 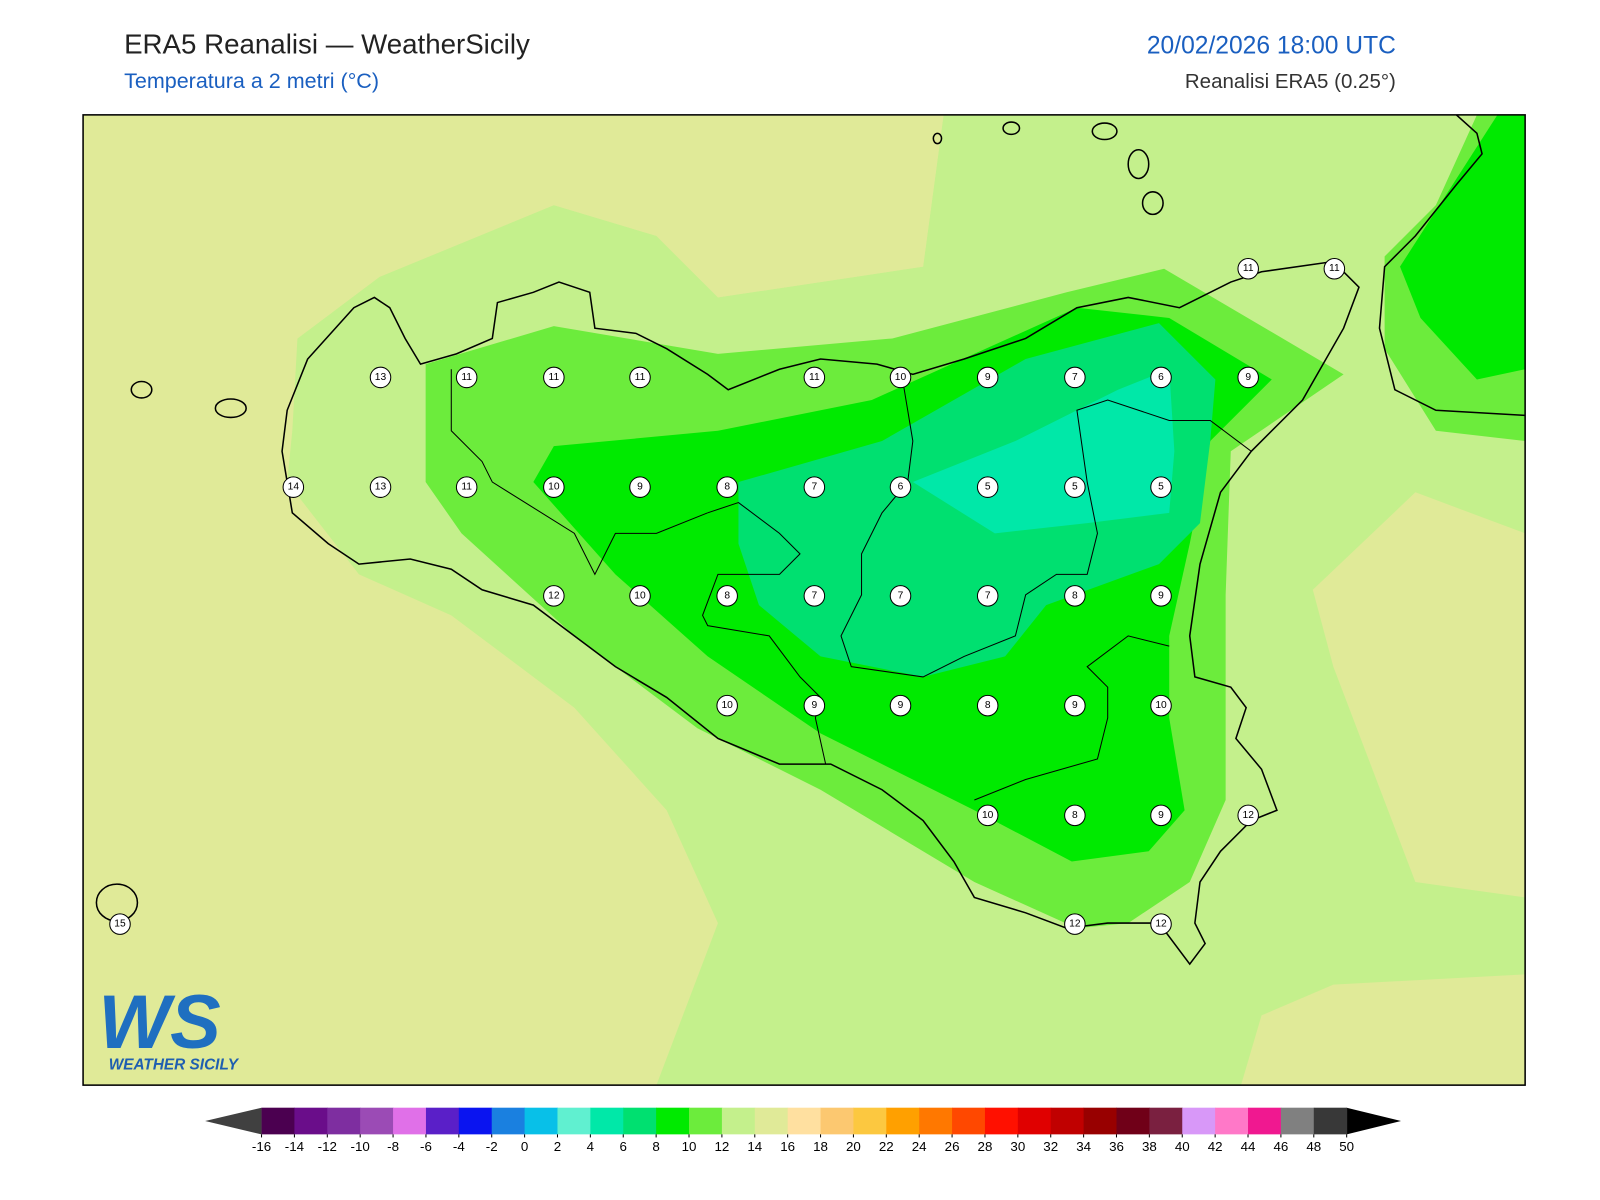 I want to click on colorbar-tick-label: -10, so click(x=360, y=1146).